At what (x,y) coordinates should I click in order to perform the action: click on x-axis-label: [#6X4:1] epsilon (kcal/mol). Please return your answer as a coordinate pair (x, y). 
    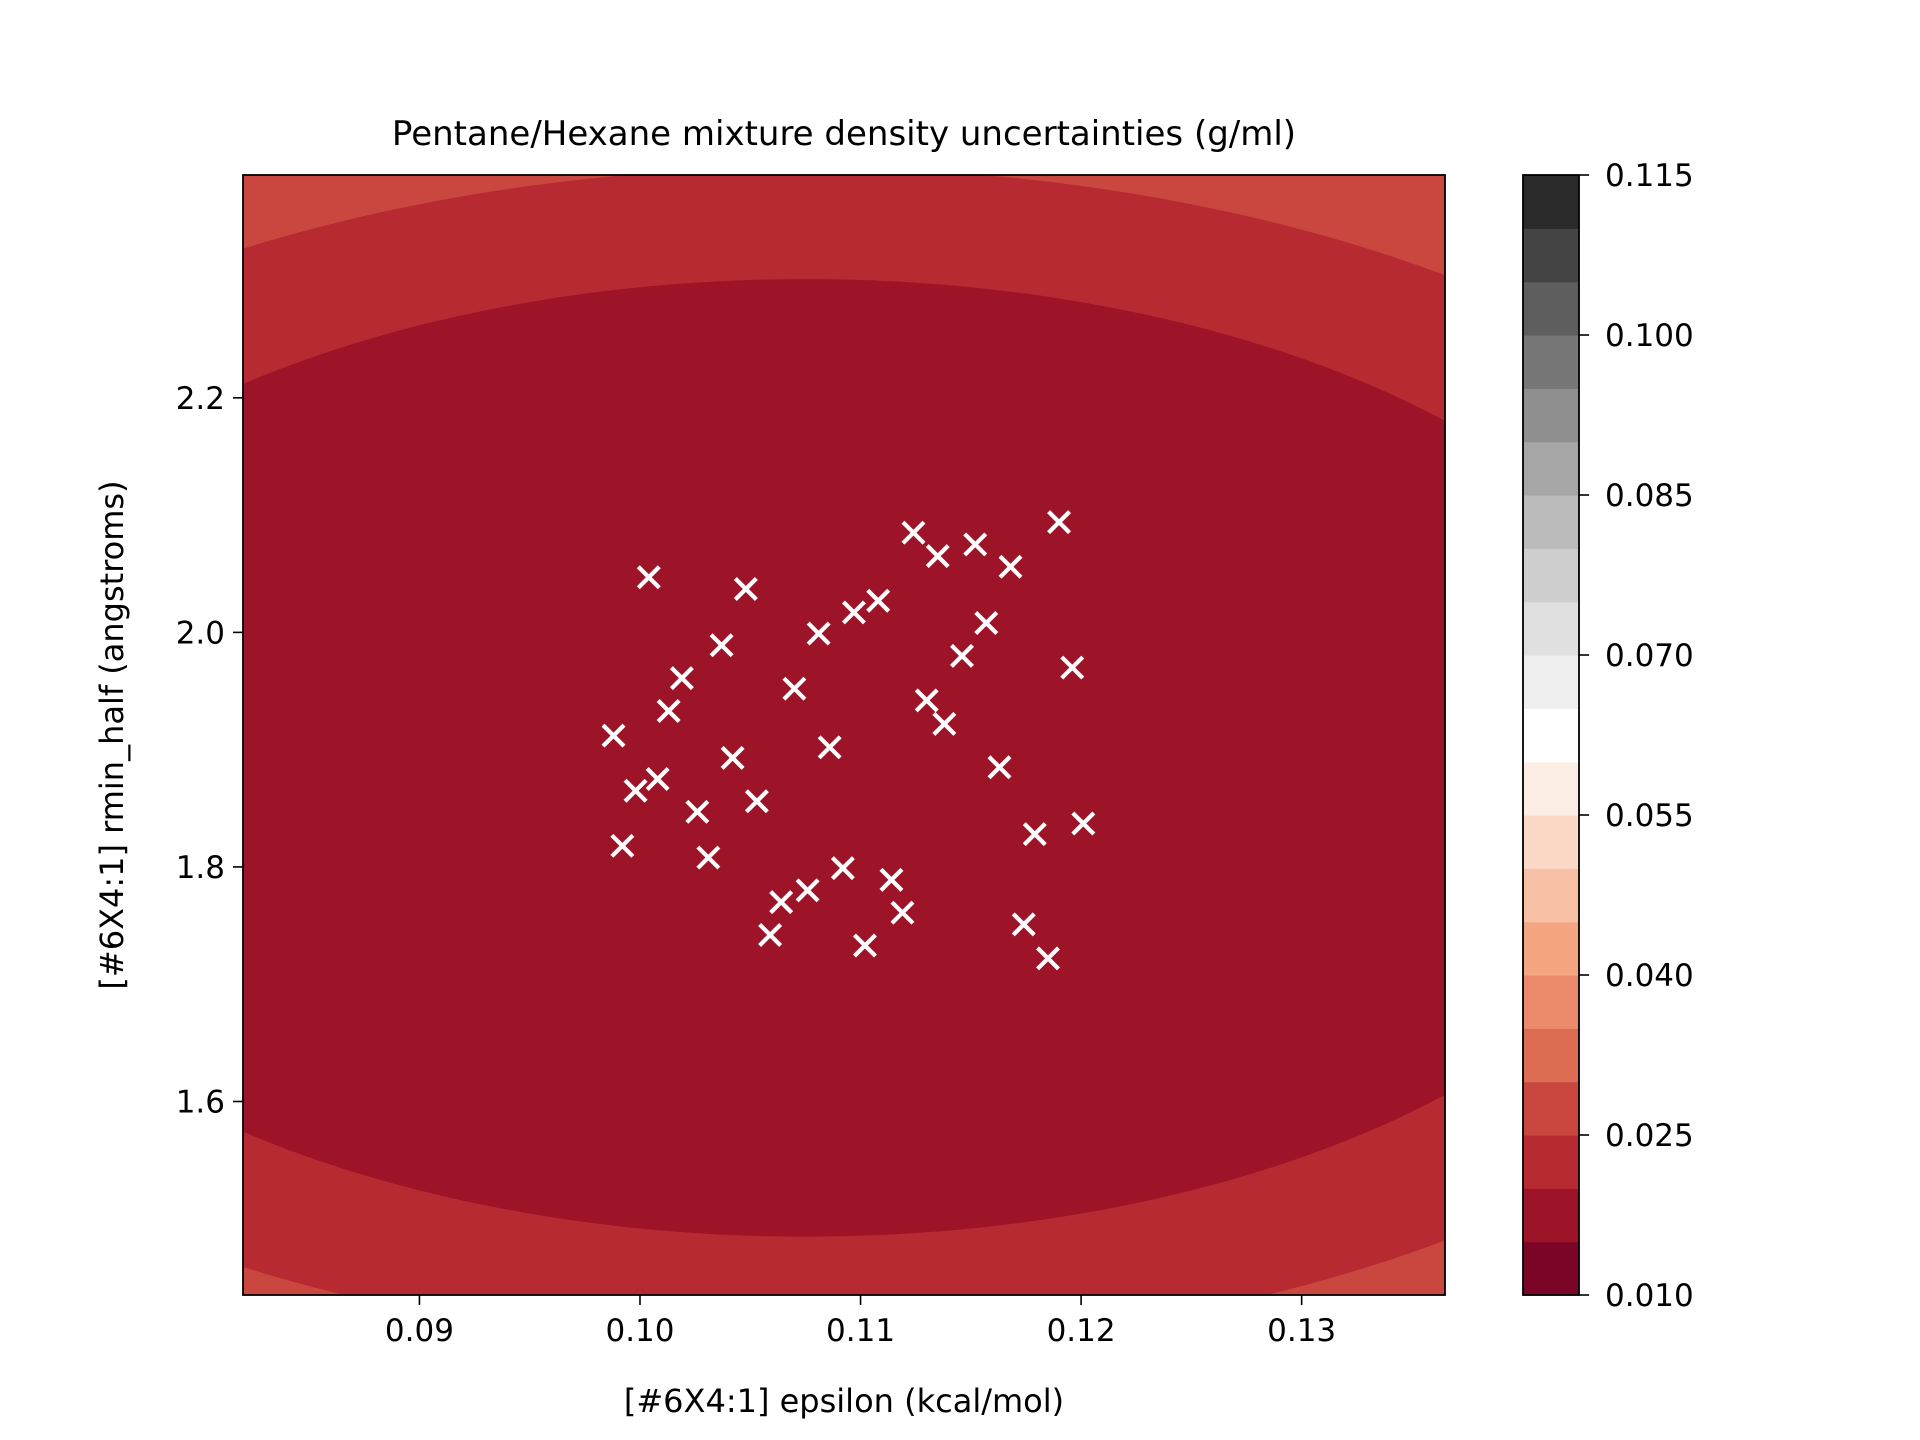
    Looking at the image, I should click on (844, 1401).